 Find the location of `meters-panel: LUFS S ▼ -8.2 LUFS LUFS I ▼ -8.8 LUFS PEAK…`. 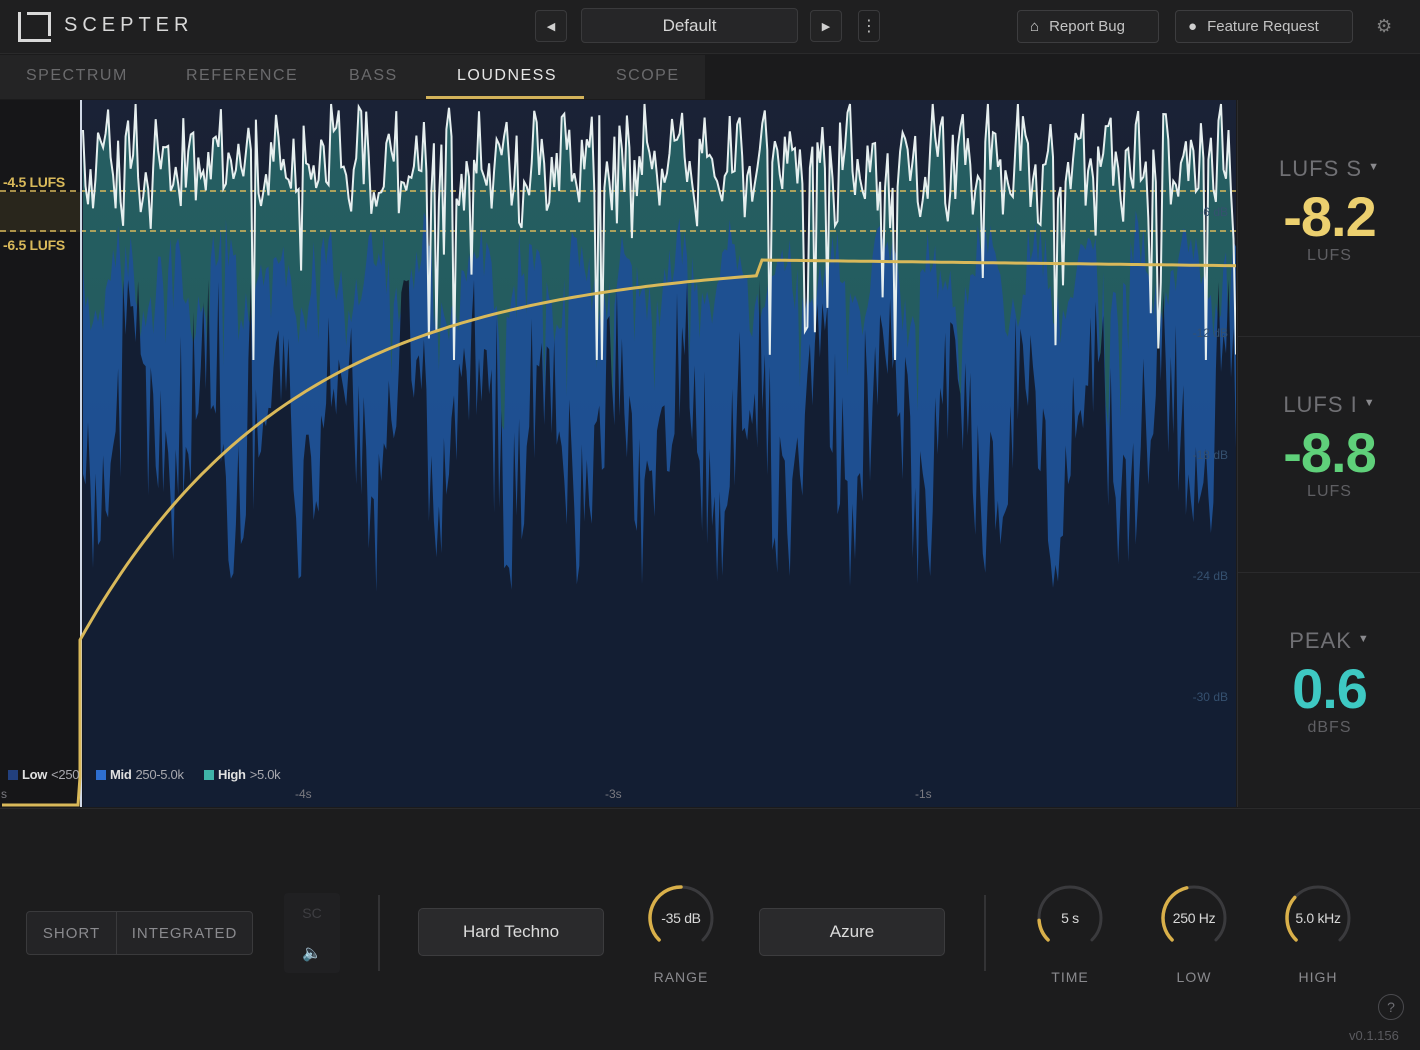

meters-panel: LUFS S ▼ -8.2 LUFS LUFS I ▼ -8.8 LUFS PEAK… is located at coordinates (1328, 453).